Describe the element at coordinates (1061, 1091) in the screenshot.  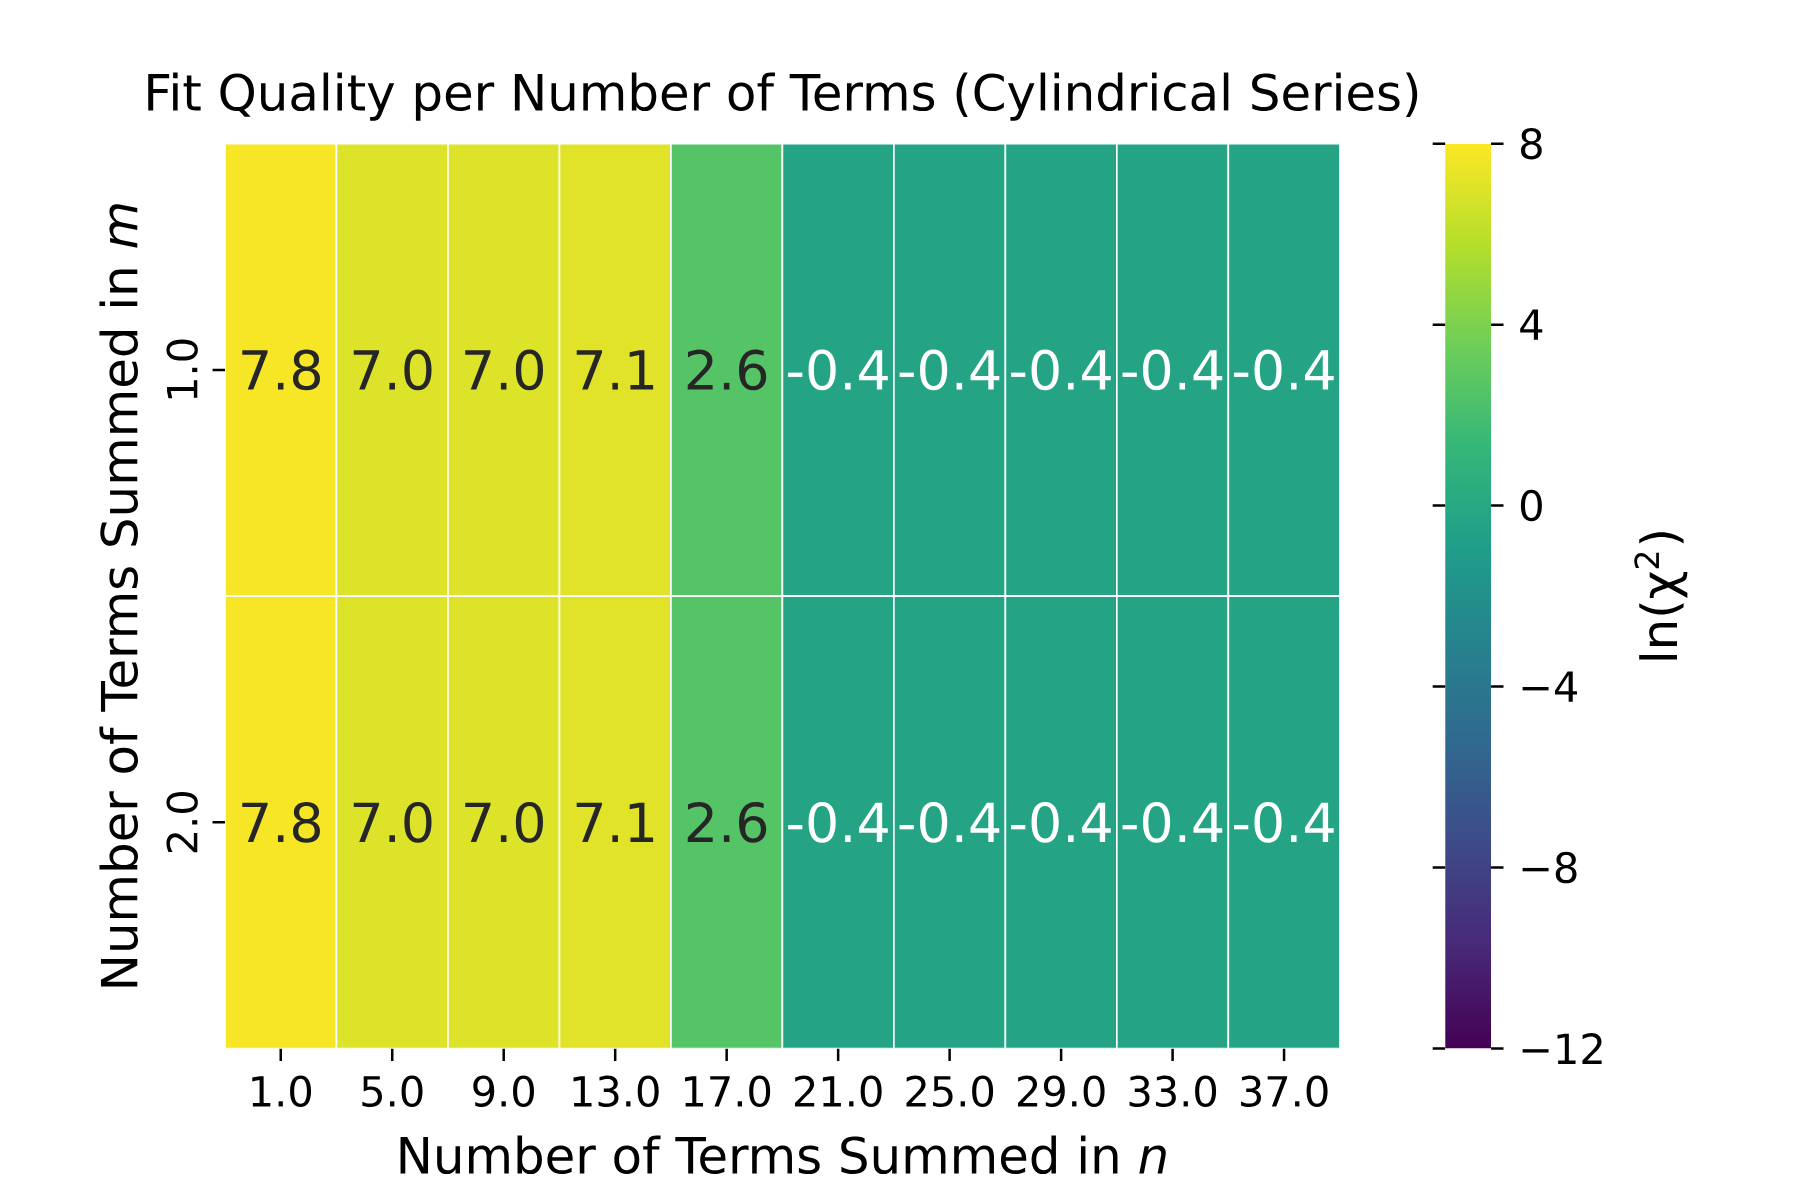
I see `x-tick-label: 29.0` at that location.